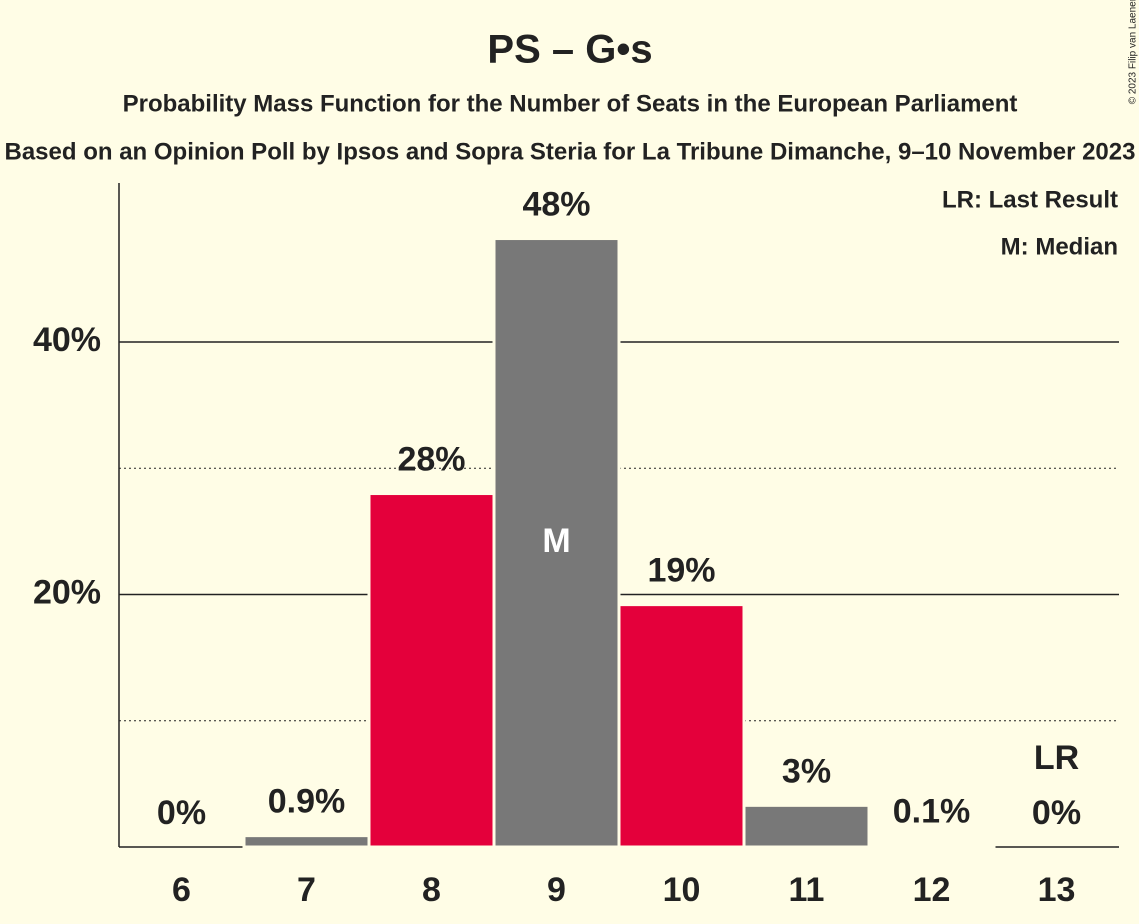 This screenshot has height=924, width=1139. What do you see at coordinates (1133, 52) in the screenshot?
I see `copyright: © 2023 Filip van Laenen` at bounding box center [1133, 52].